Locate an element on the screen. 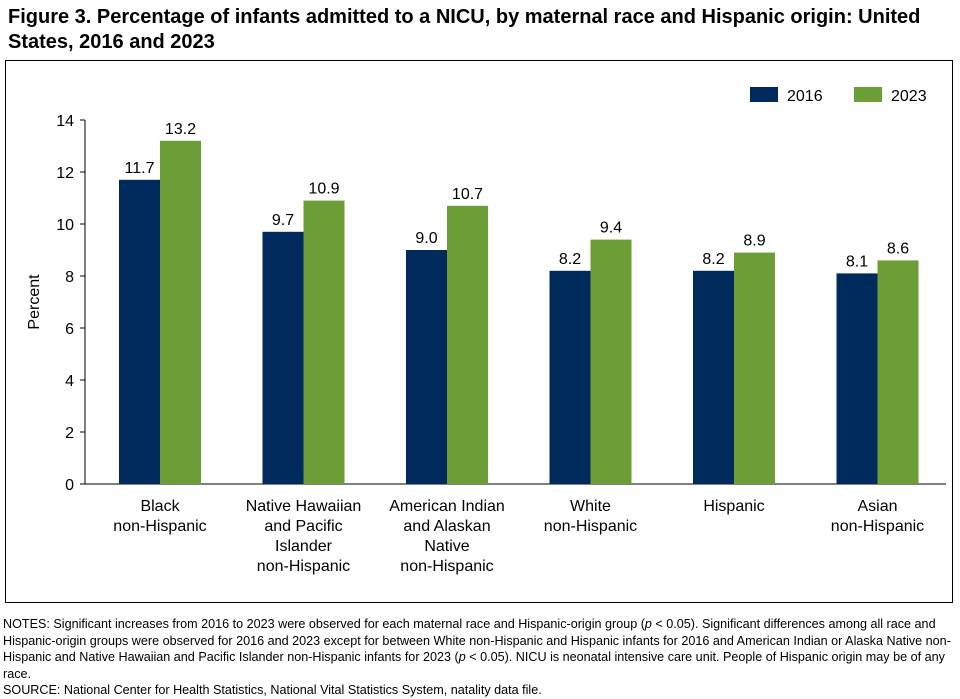 This screenshot has height=699, width=960. x-category-label: Islander is located at coordinates (304, 546).